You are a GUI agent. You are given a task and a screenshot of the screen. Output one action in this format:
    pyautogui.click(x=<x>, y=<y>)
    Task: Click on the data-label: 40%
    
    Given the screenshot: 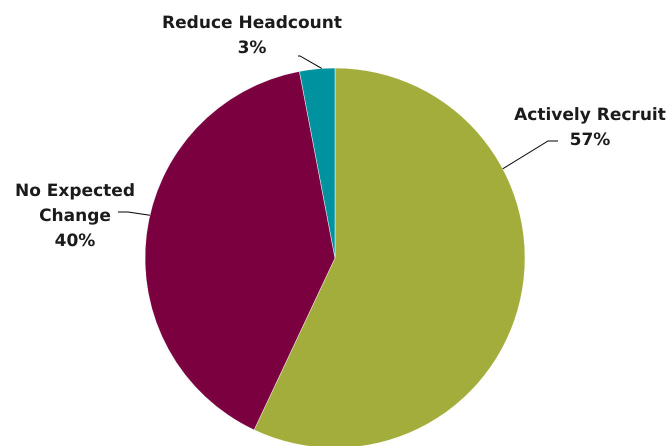 What is the action you would take?
    pyautogui.click(x=75, y=241)
    